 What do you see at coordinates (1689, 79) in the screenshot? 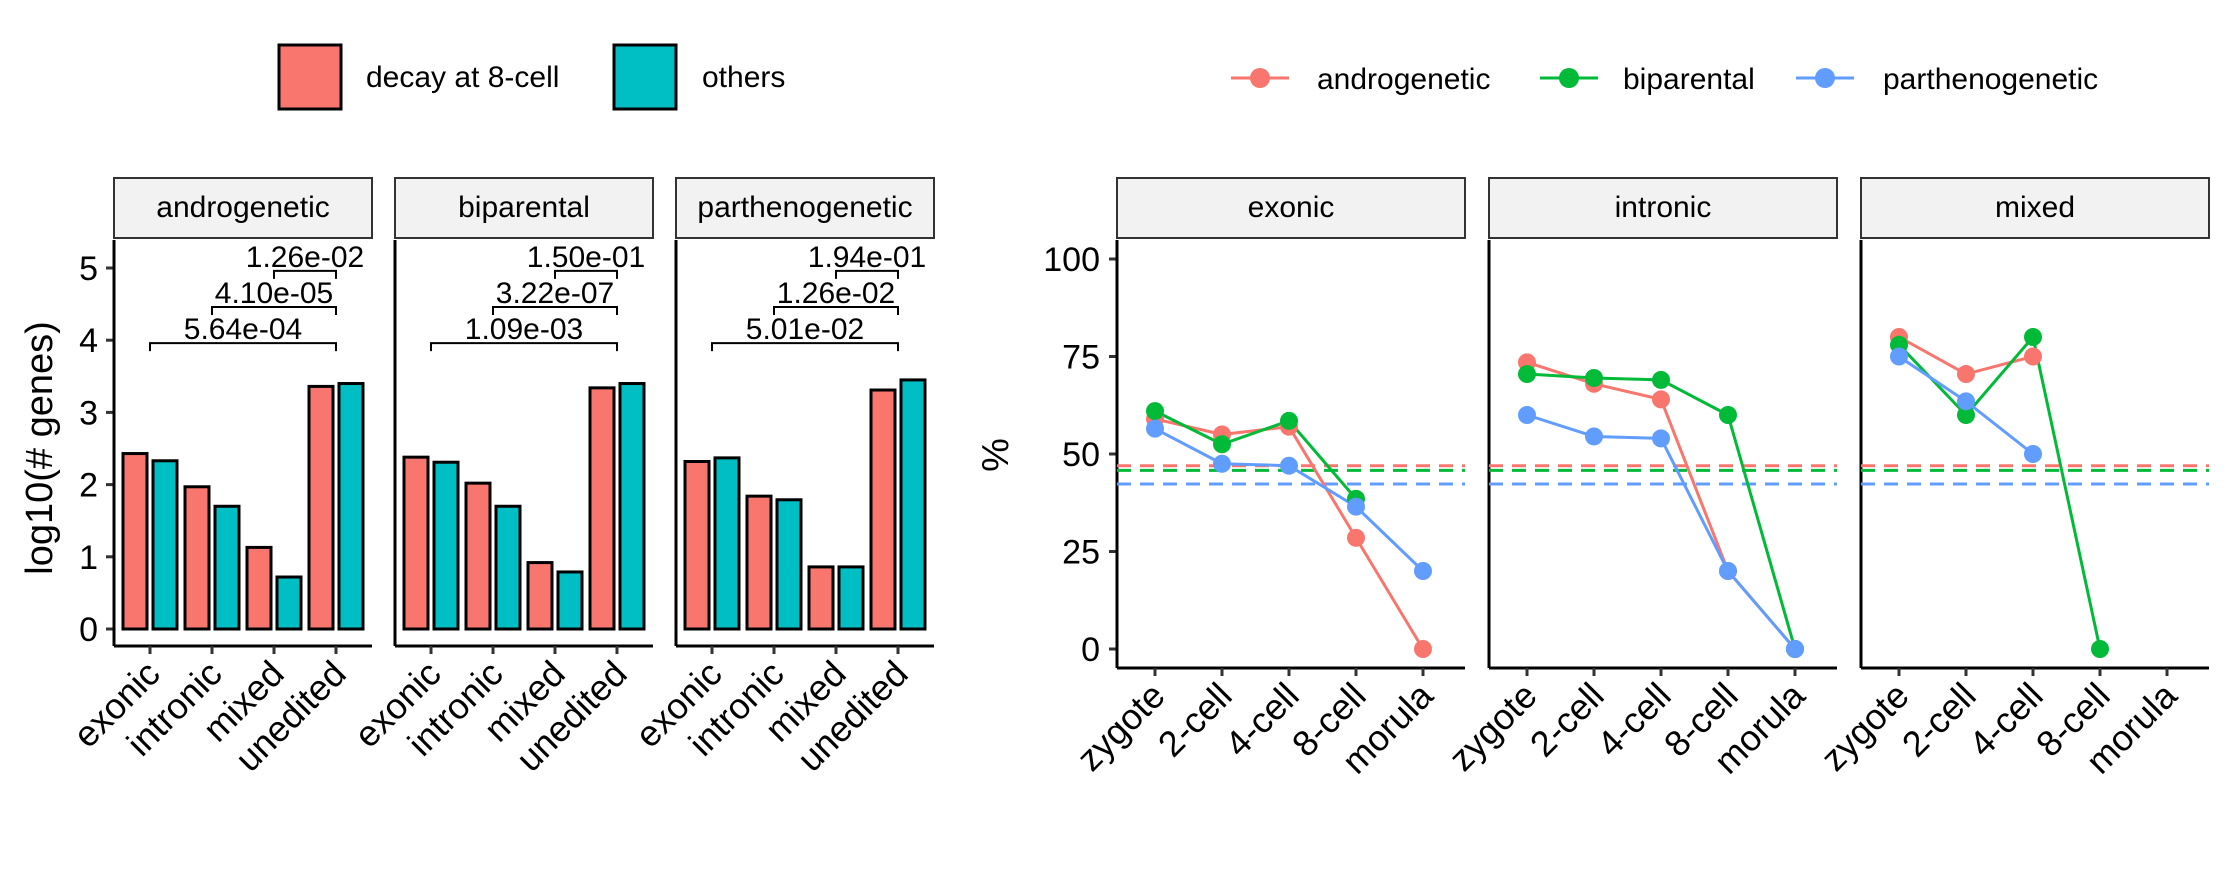
I see `legend-label-biparental: biparental` at bounding box center [1689, 79].